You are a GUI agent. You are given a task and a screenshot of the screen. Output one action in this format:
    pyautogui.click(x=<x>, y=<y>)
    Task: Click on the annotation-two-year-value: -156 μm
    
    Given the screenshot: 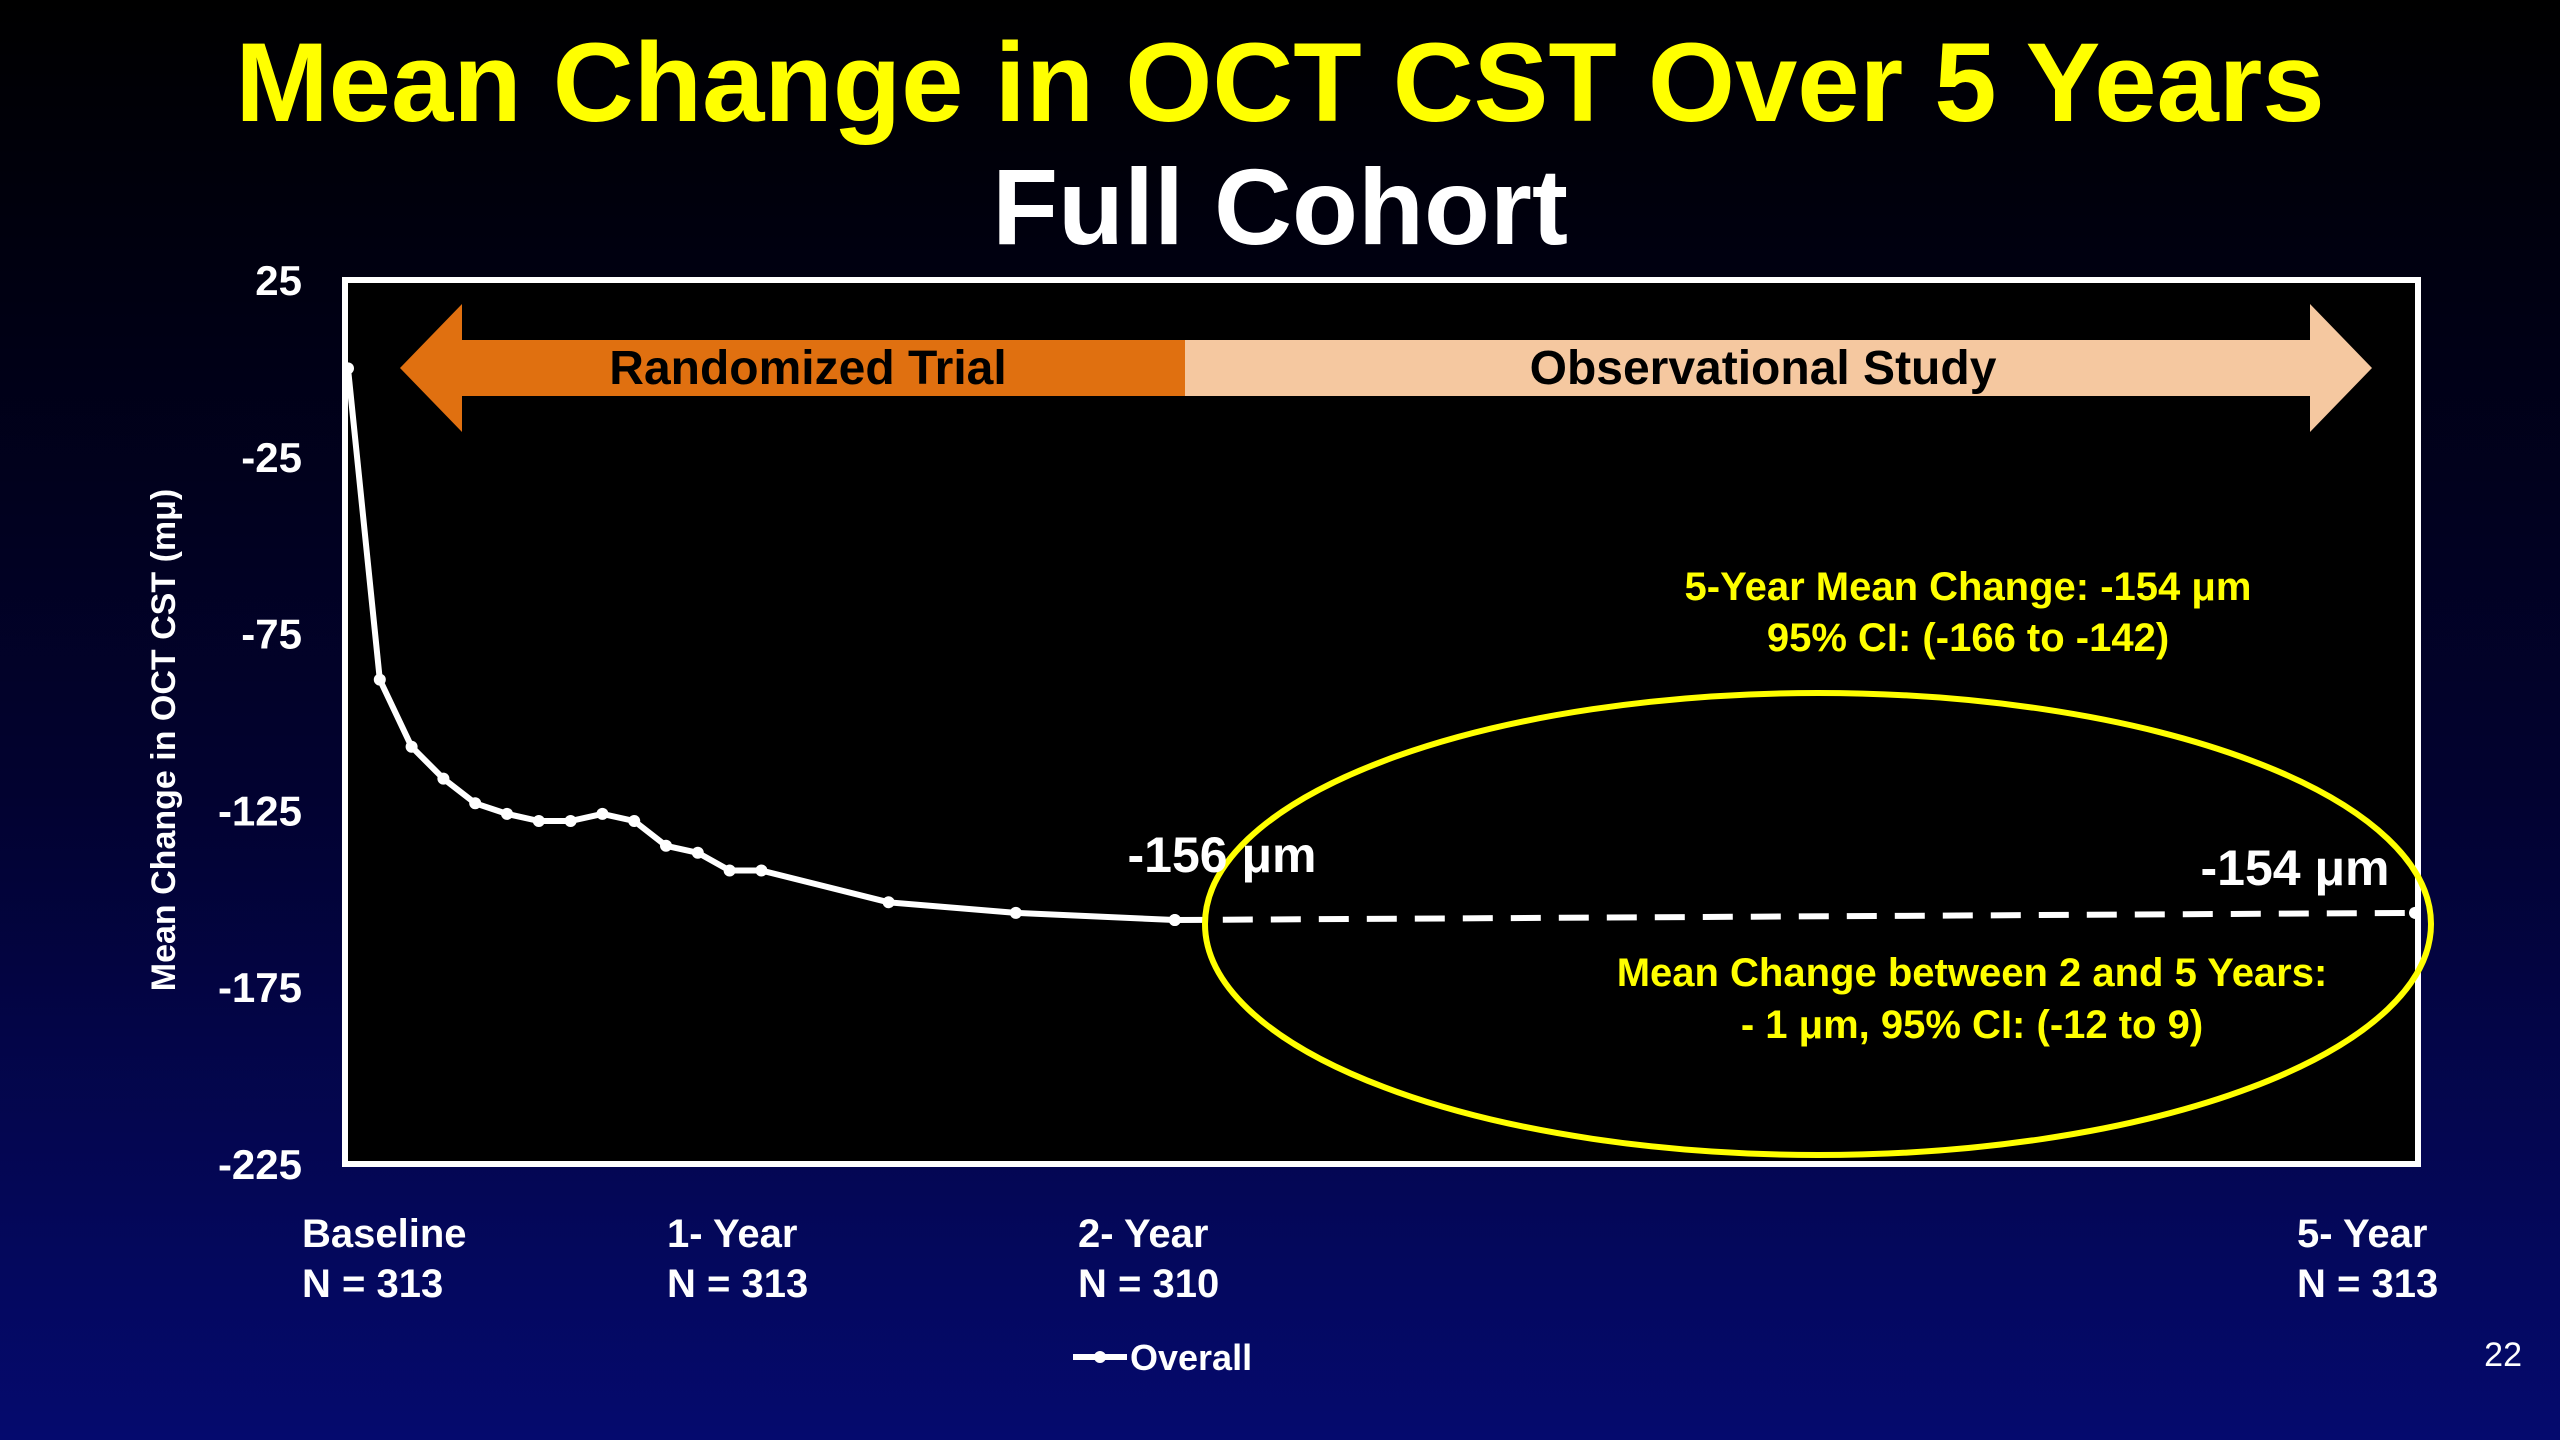 What is the action you would take?
    pyautogui.click(x=1221, y=855)
    